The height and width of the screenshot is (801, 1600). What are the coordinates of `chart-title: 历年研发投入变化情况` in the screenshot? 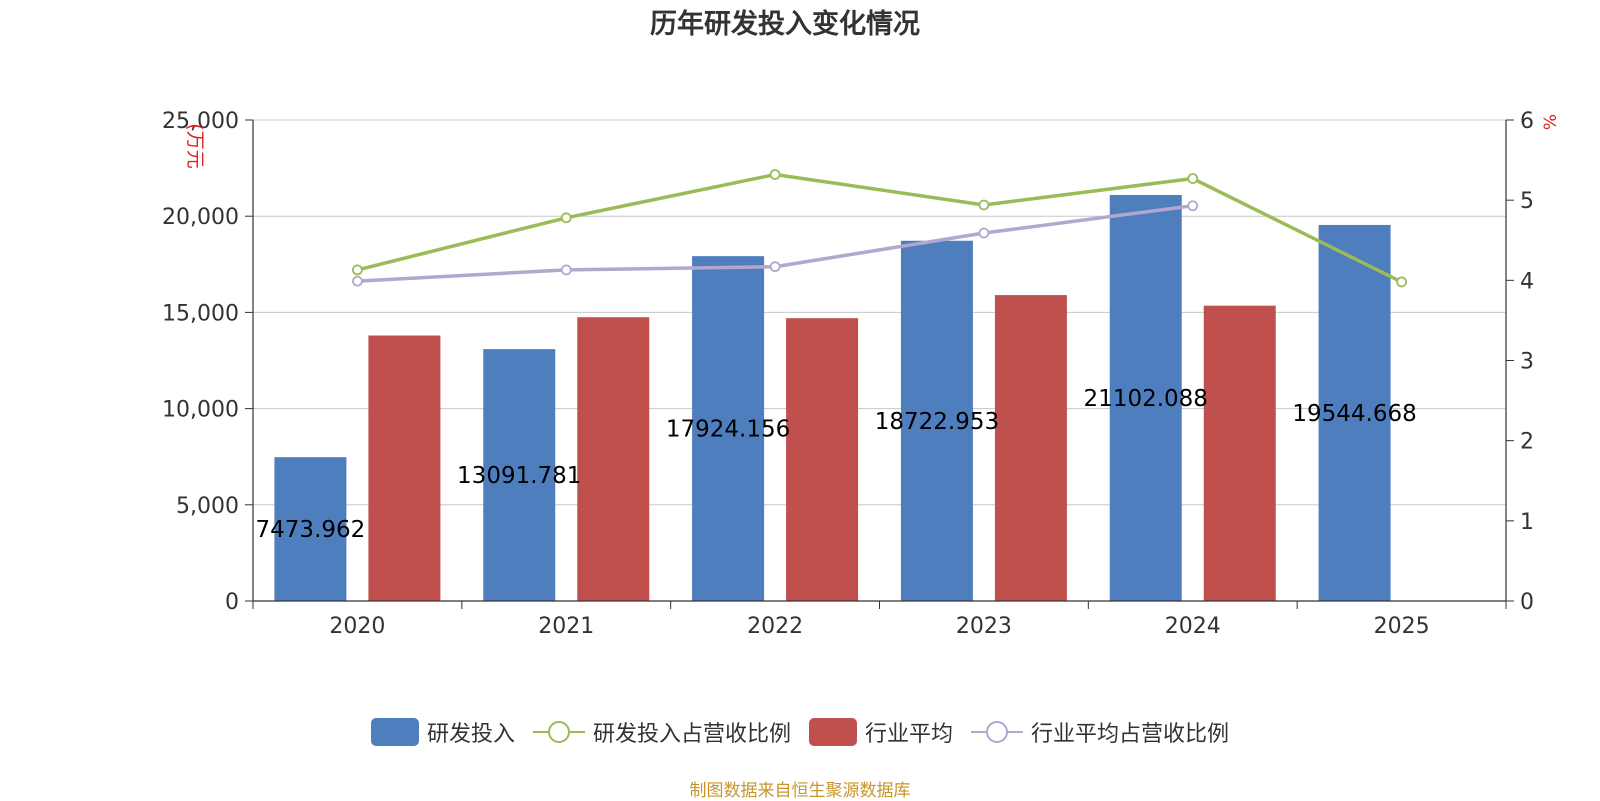 It's located at (785, 24).